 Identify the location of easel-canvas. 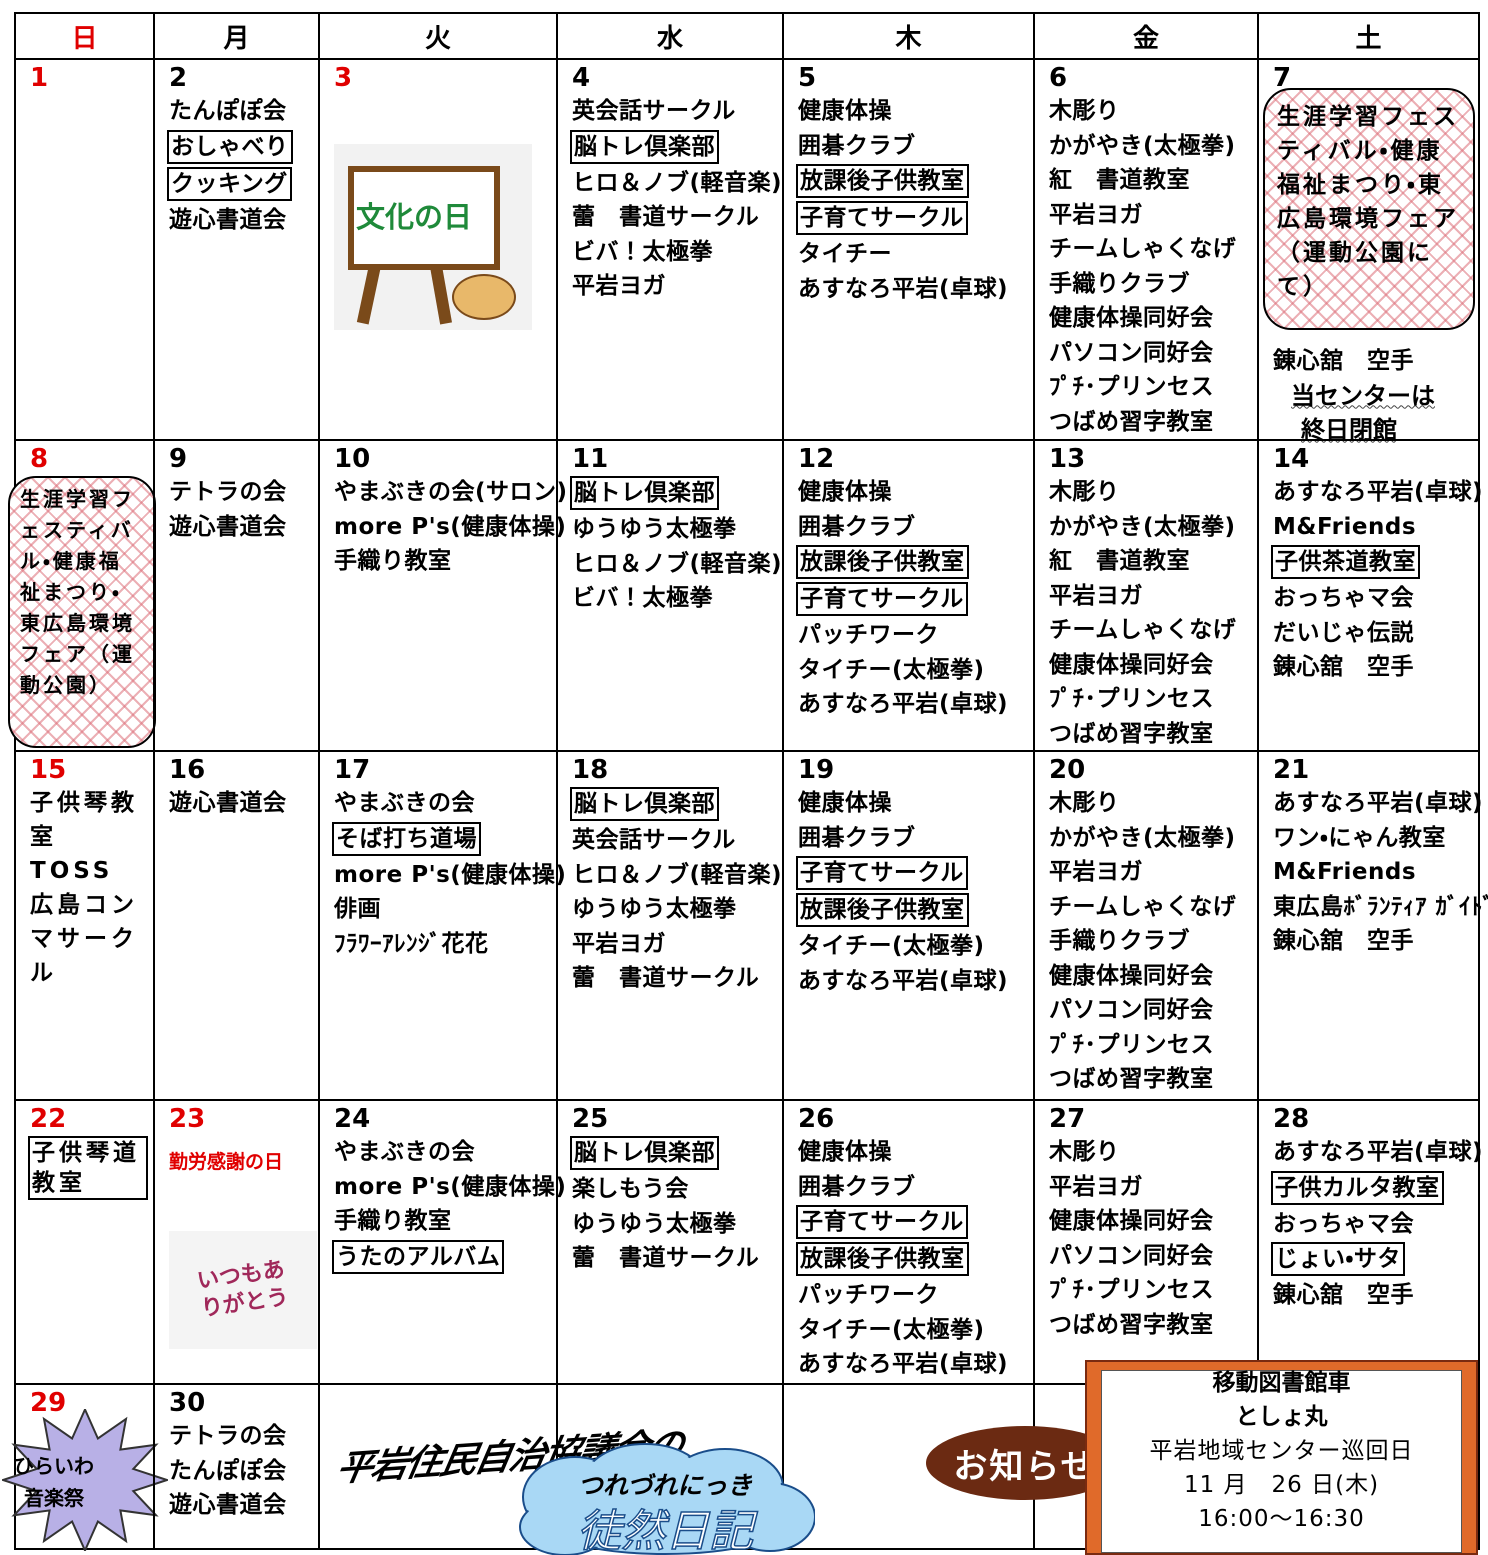
(424, 218).